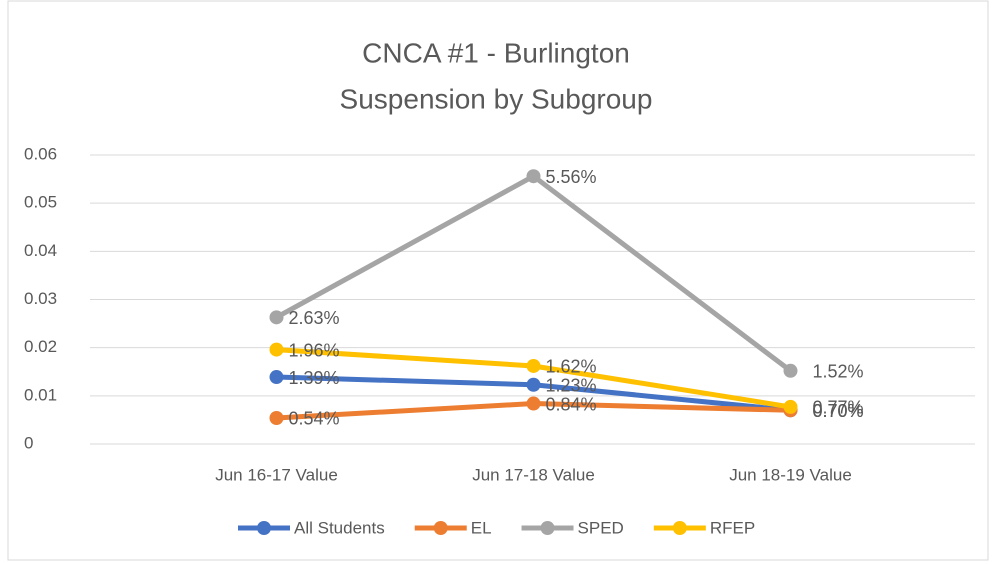 This screenshot has height=564, width=993. What do you see at coordinates (40, 202) in the screenshot?
I see `y-tick-label: 0.05` at bounding box center [40, 202].